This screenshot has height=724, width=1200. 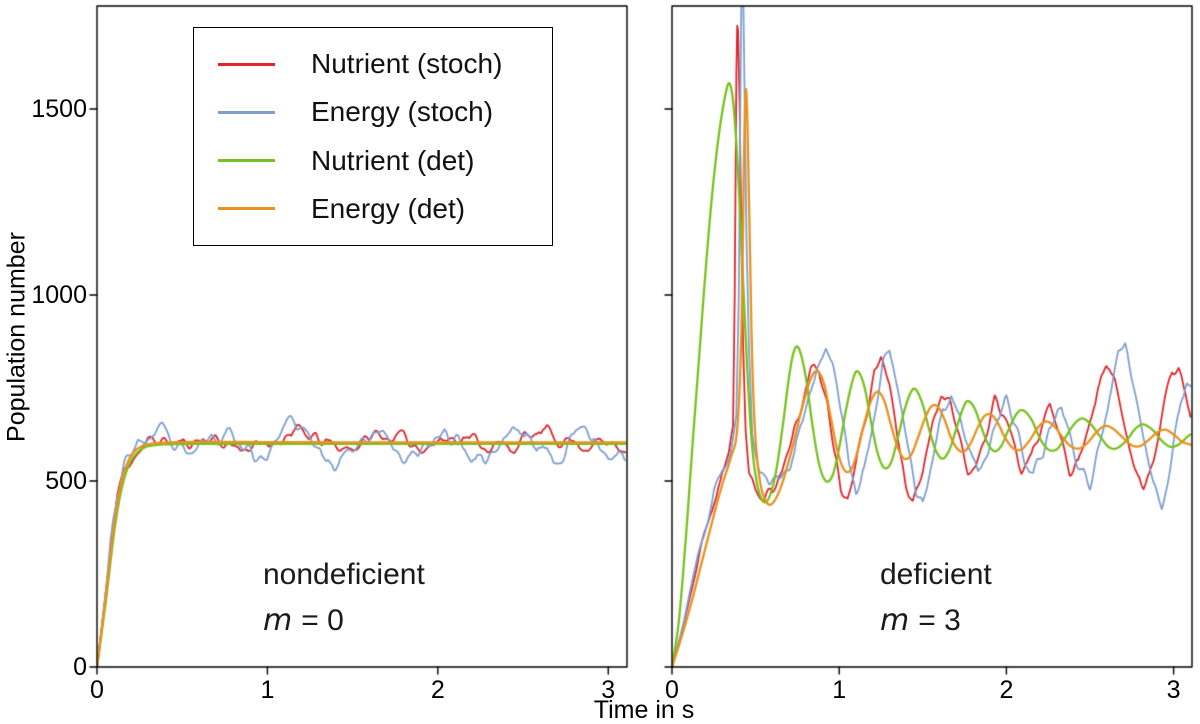 What do you see at coordinates (644, 710) in the screenshot?
I see `x-axis-label: Time in s` at bounding box center [644, 710].